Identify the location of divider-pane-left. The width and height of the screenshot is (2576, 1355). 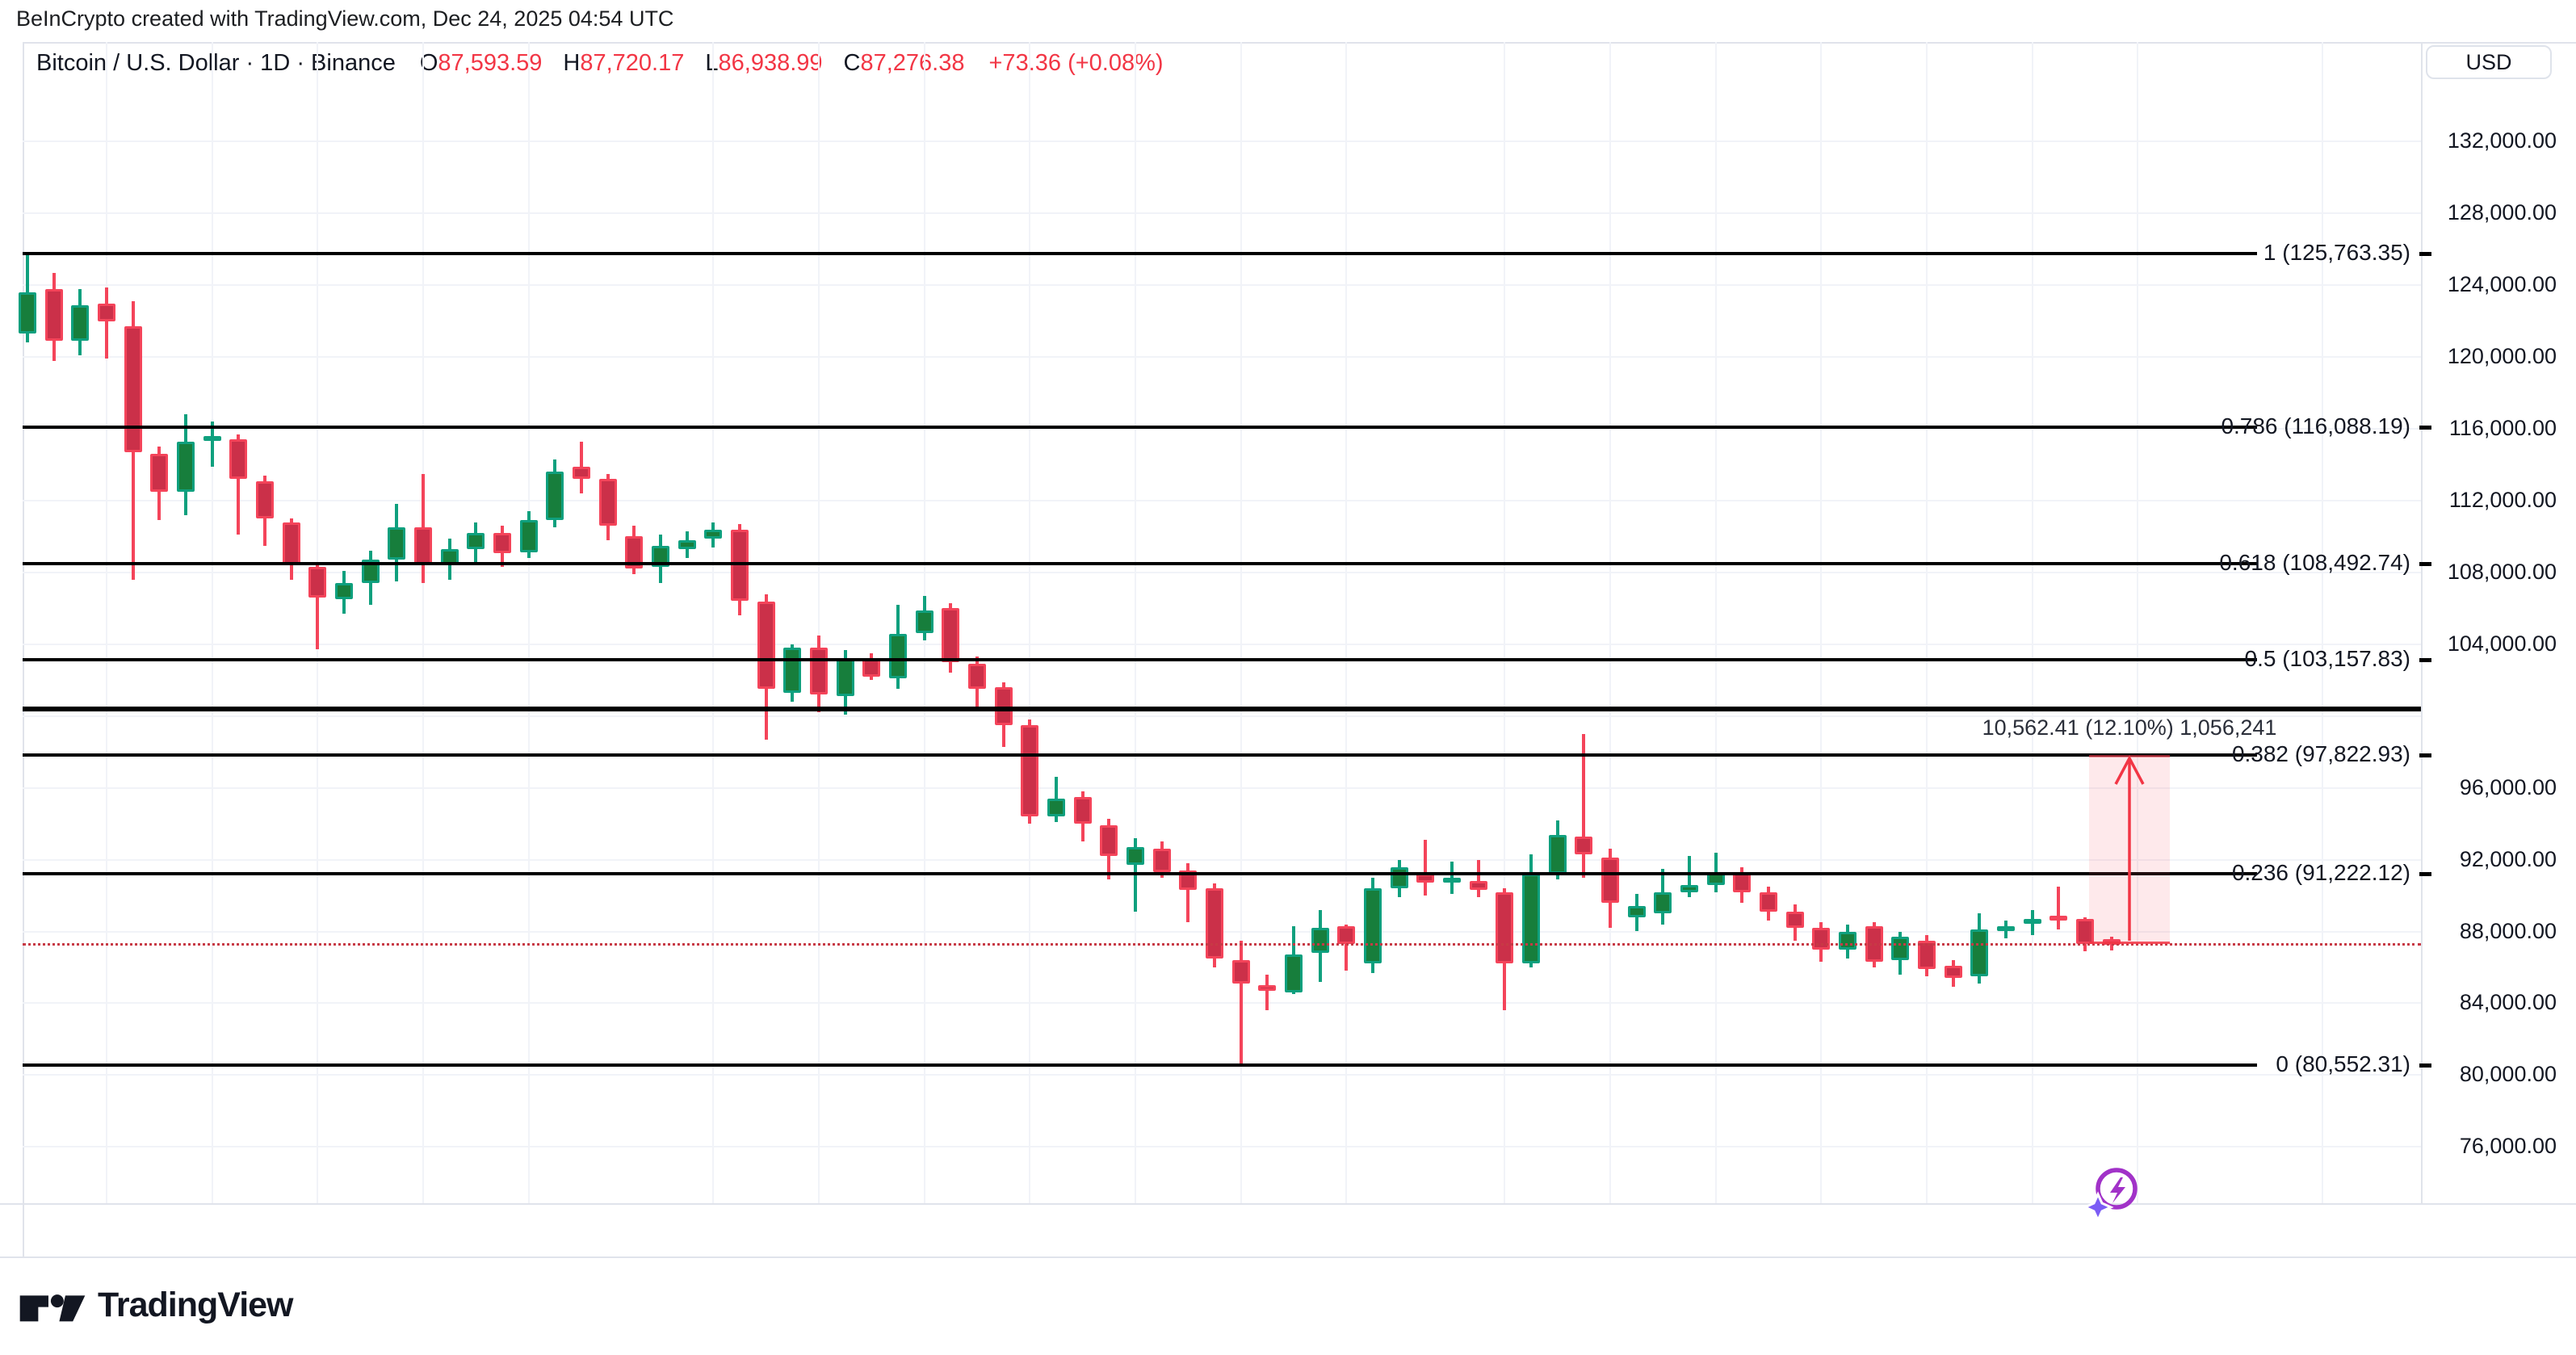
(23, 649).